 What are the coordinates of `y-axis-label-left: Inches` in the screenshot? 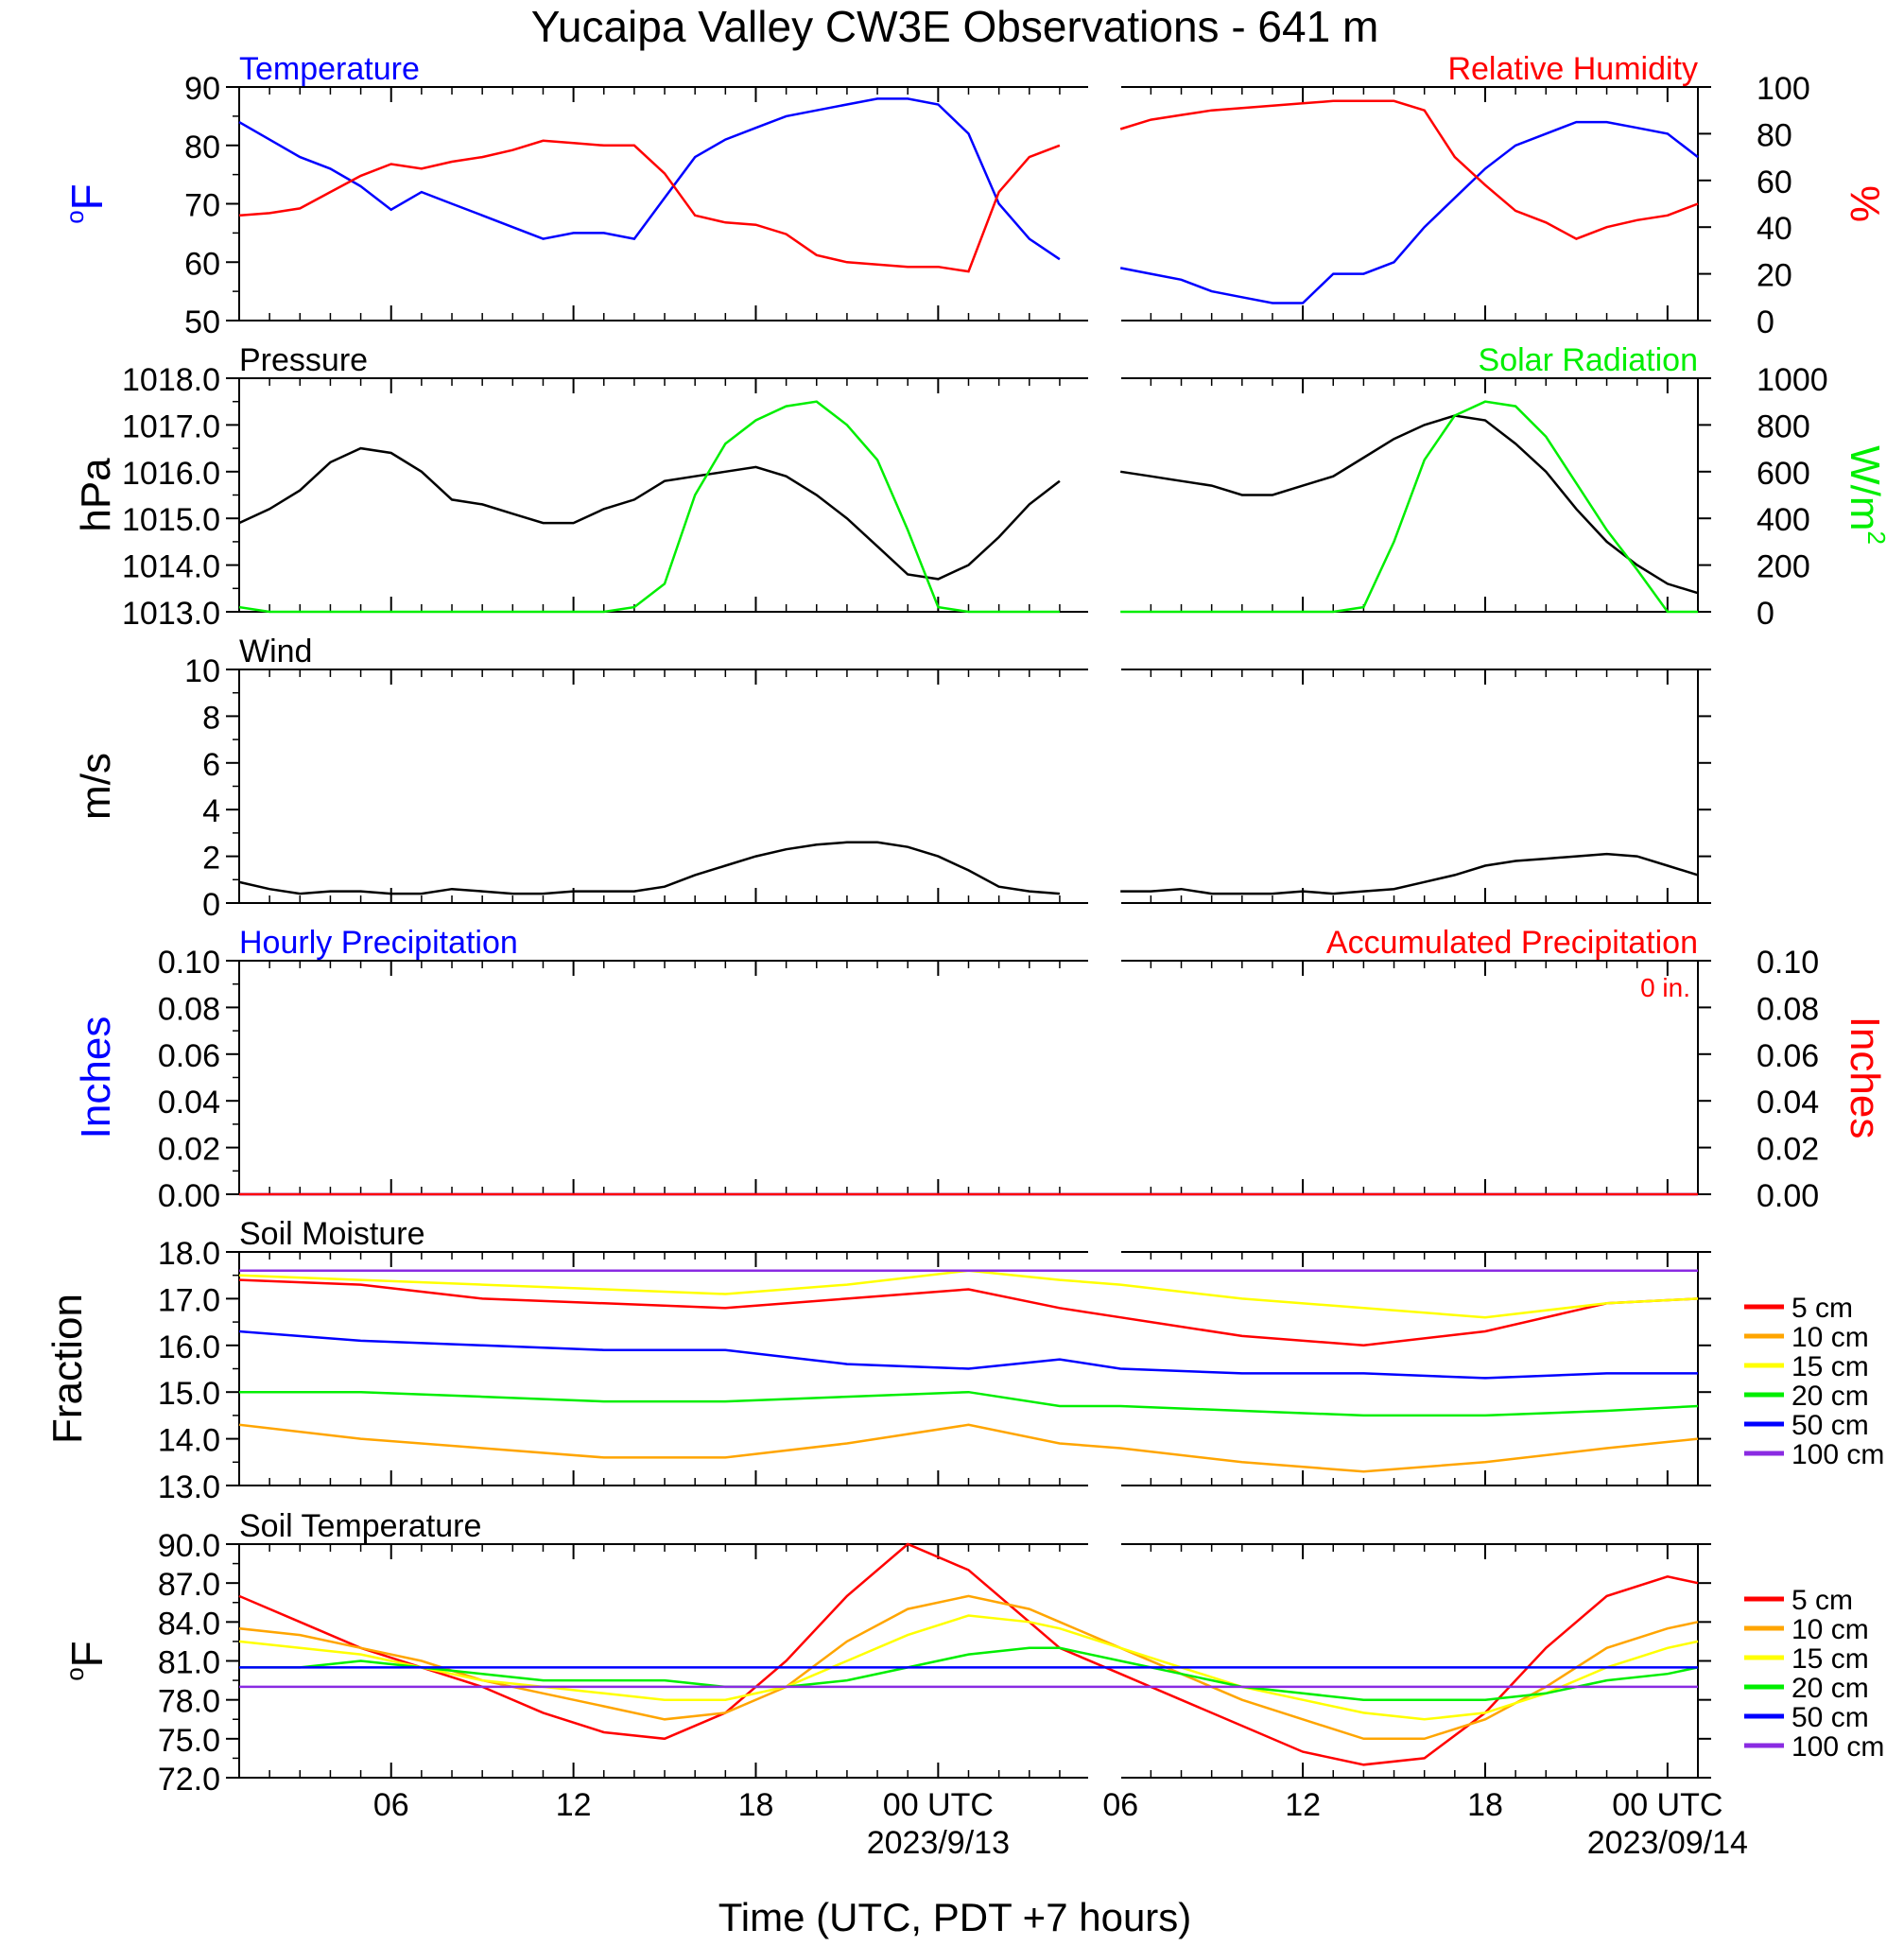 It's located at (96, 1077).